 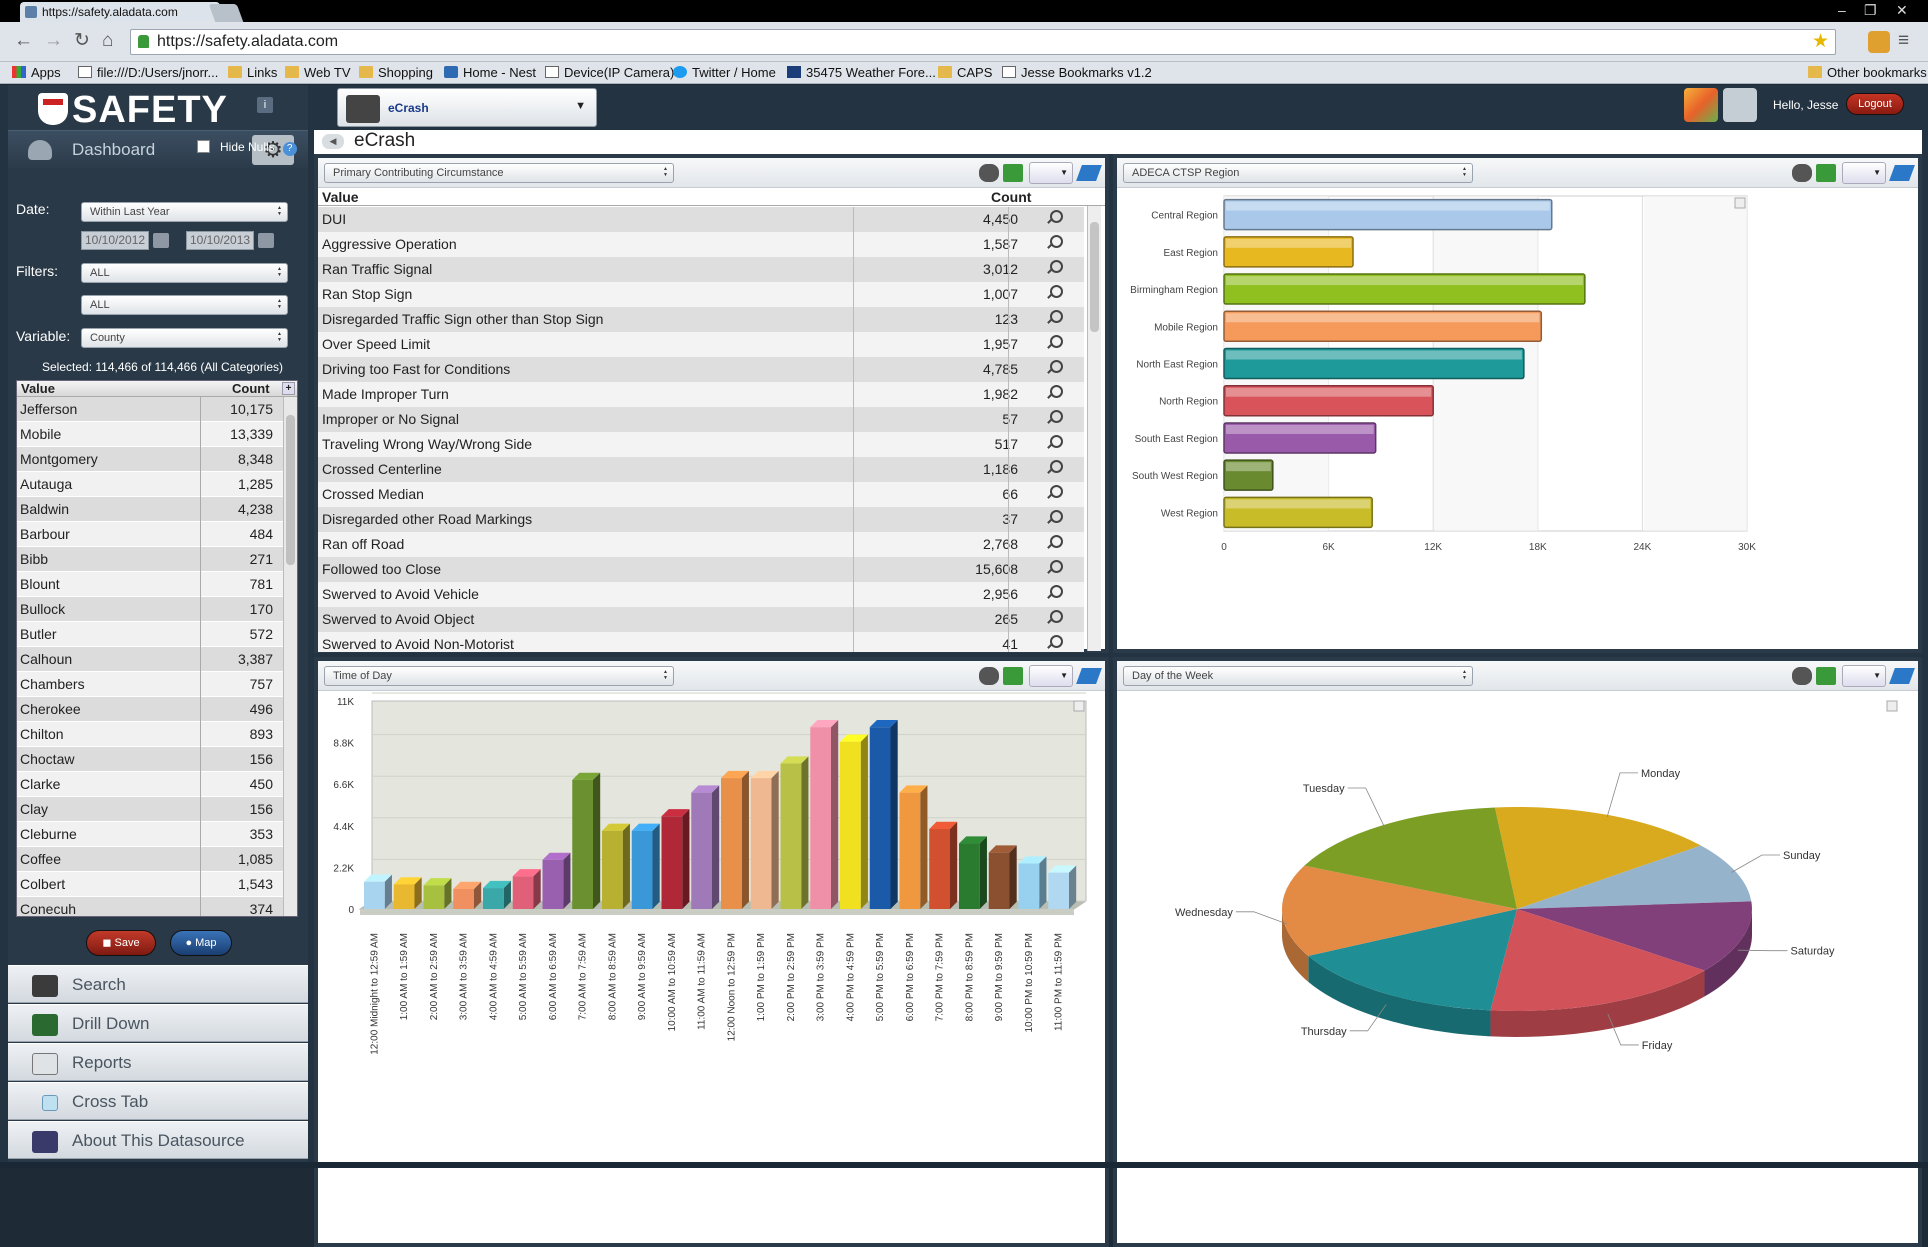 What do you see at coordinates (157, 534) in the screenshot?
I see `table-row: Barbour 484` at bounding box center [157, 534].